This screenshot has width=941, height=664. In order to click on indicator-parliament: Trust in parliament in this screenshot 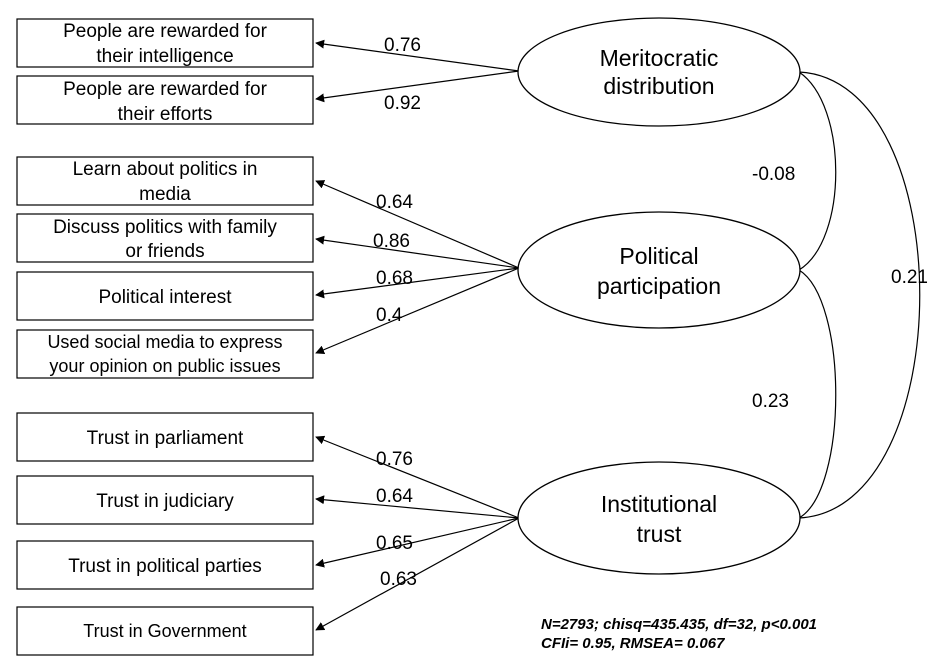, I will do `click(165, 437)`.